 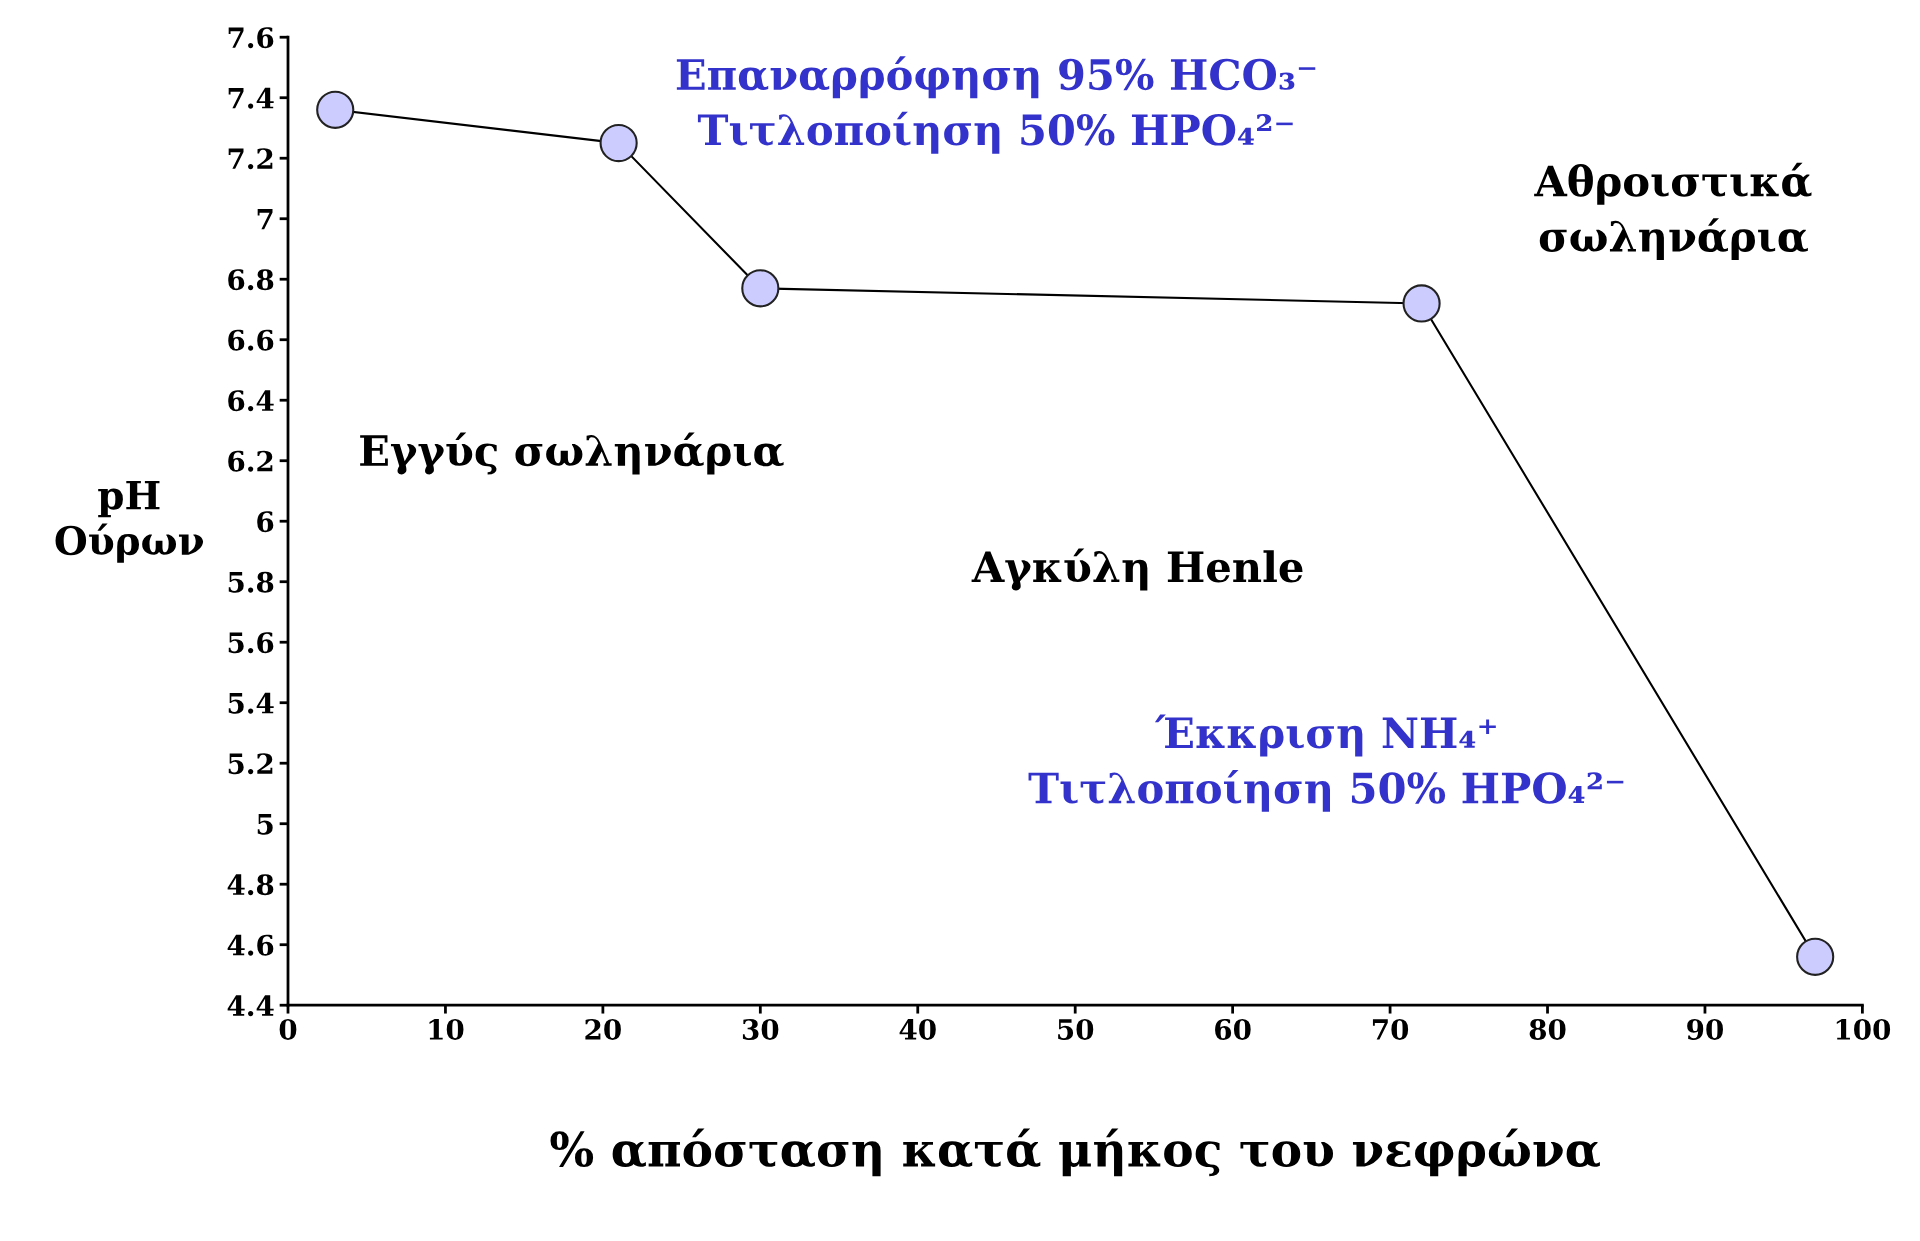 What do you see at coordinates (917, 1029) in the screenshot?
I see `x-tick-label: 40` at bounding box center [917, 1029].